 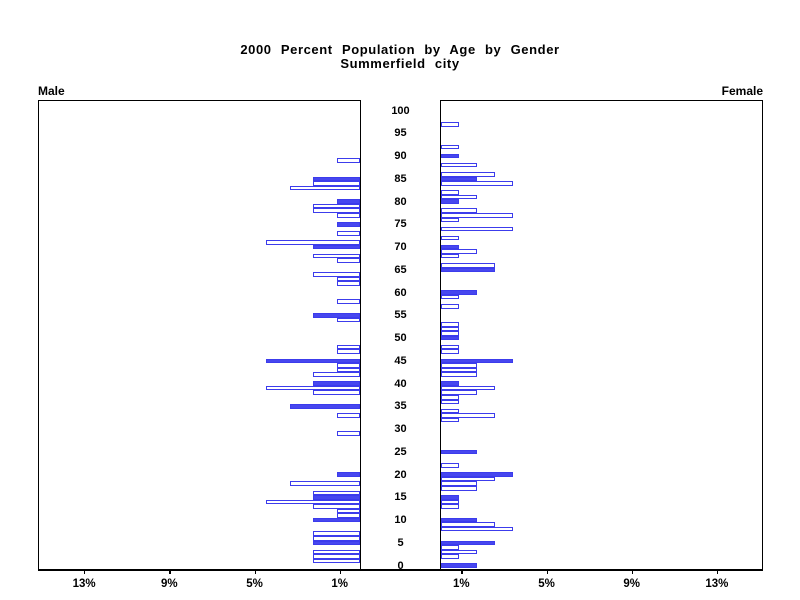 I want to click on age-tick-label-75: 75, so click(x=400, y=224).